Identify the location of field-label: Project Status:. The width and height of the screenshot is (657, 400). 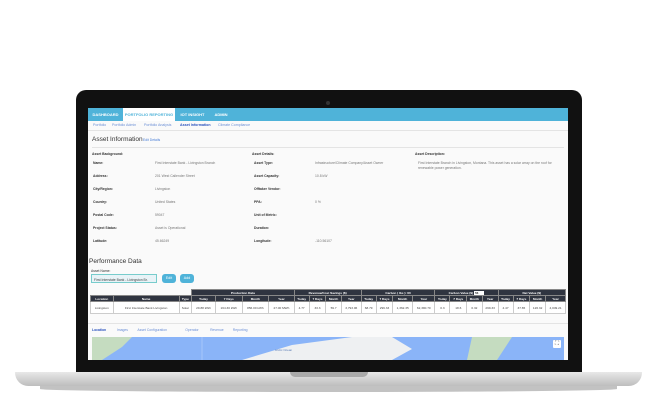
(105, 228).